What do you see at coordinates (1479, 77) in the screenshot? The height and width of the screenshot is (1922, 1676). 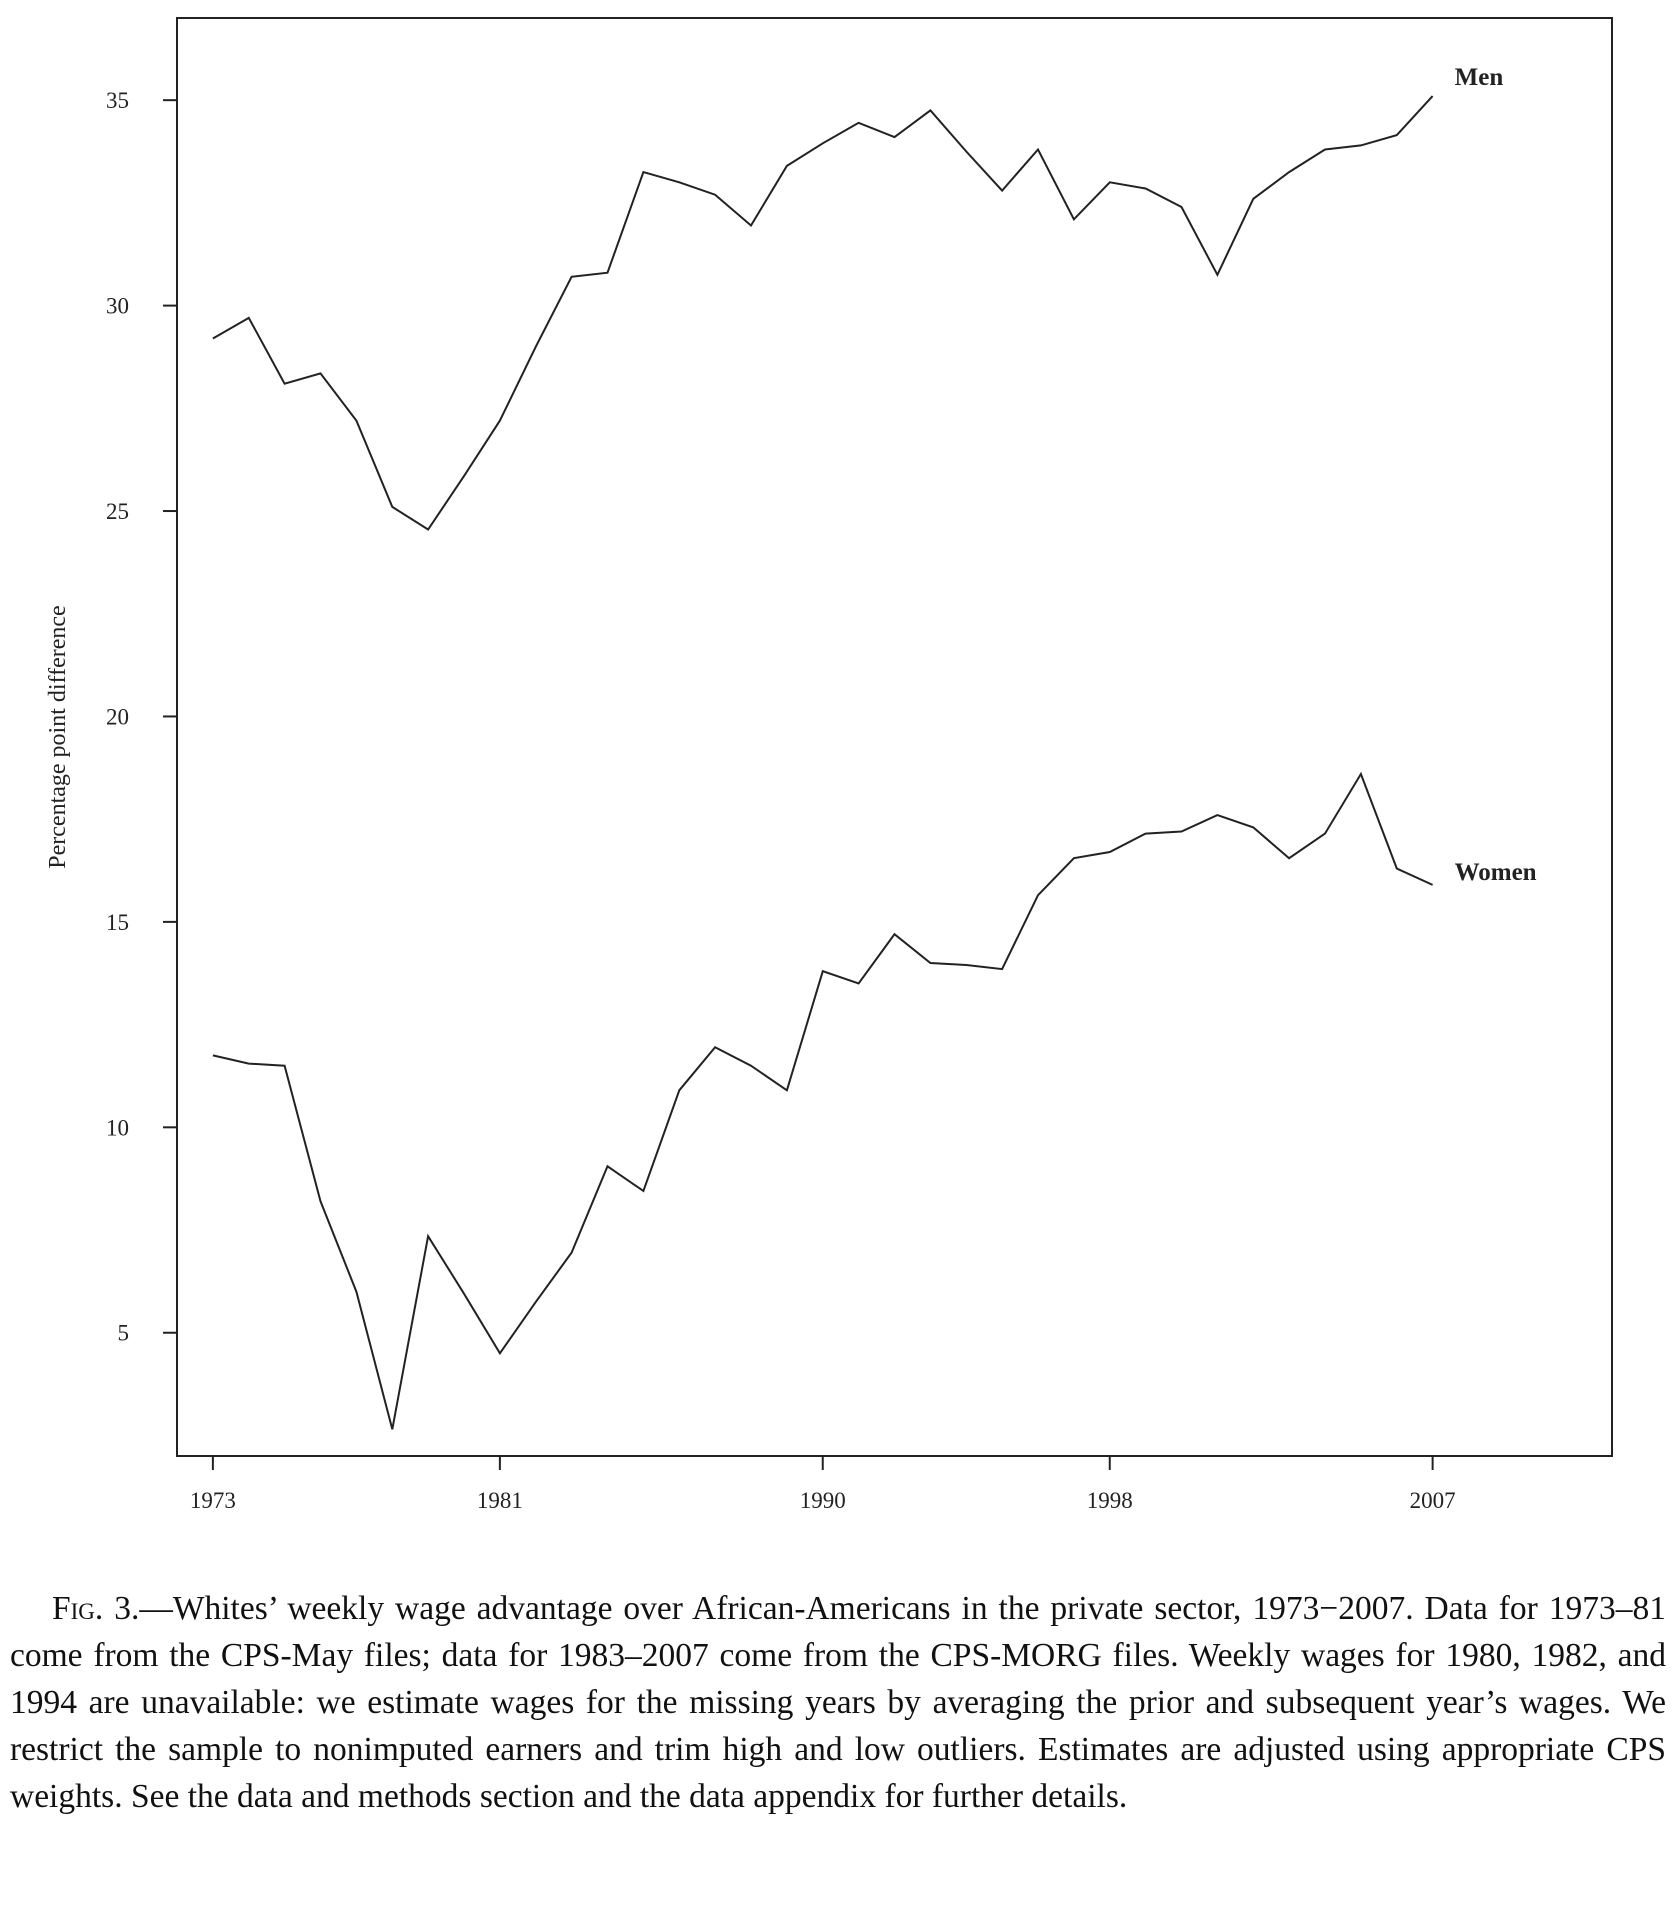 I see `series-label-men: Men` at bounding box center [1479, 77].